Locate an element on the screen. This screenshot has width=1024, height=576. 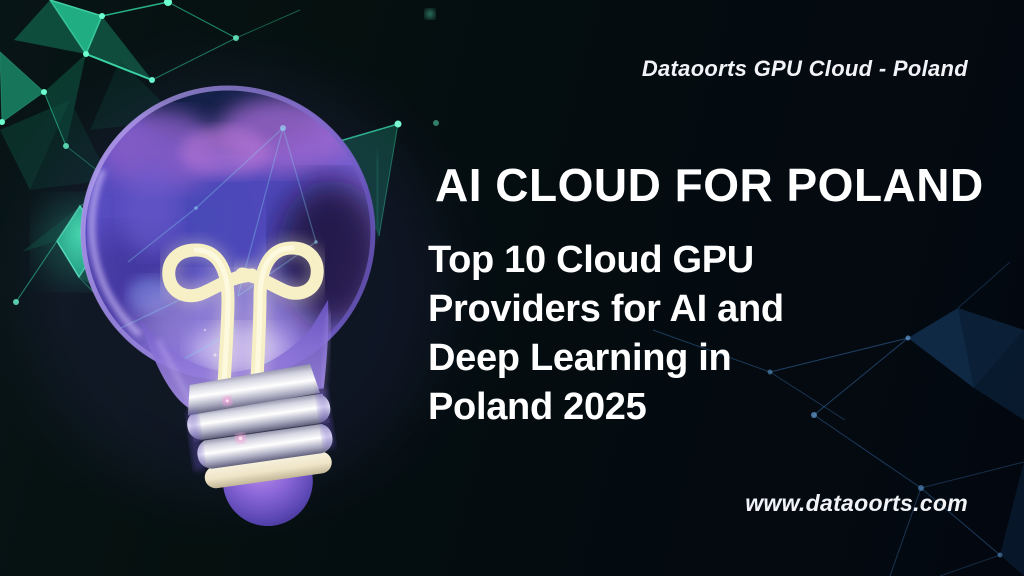
subtitle-line-1: Top 10 Cloud GPU is located at coordinates (591, 260).